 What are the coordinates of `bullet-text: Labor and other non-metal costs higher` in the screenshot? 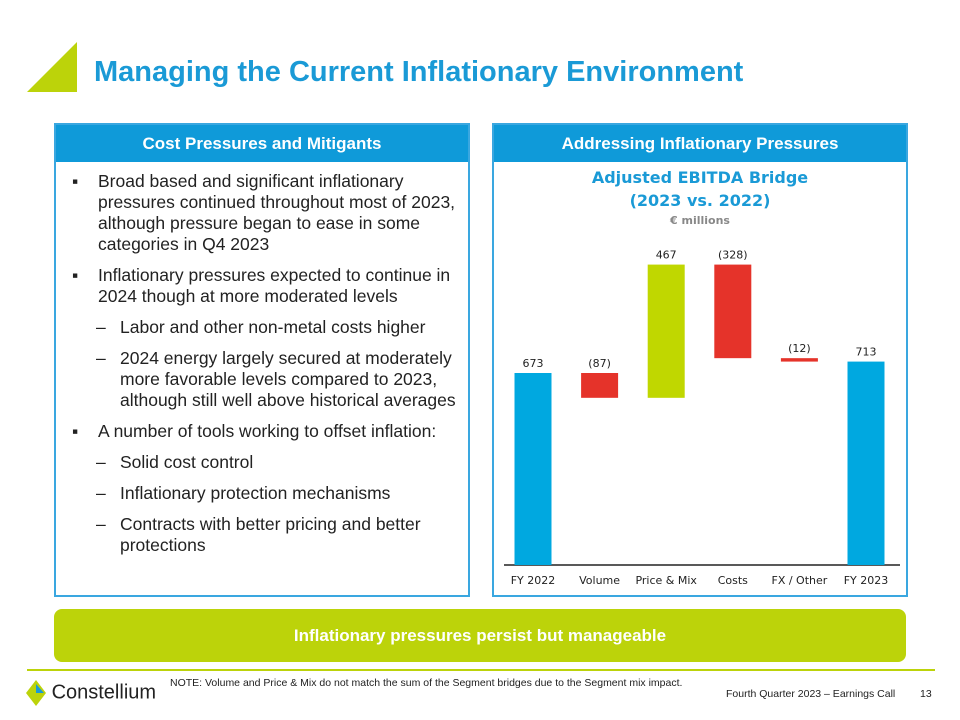 It's located at (273, 327).